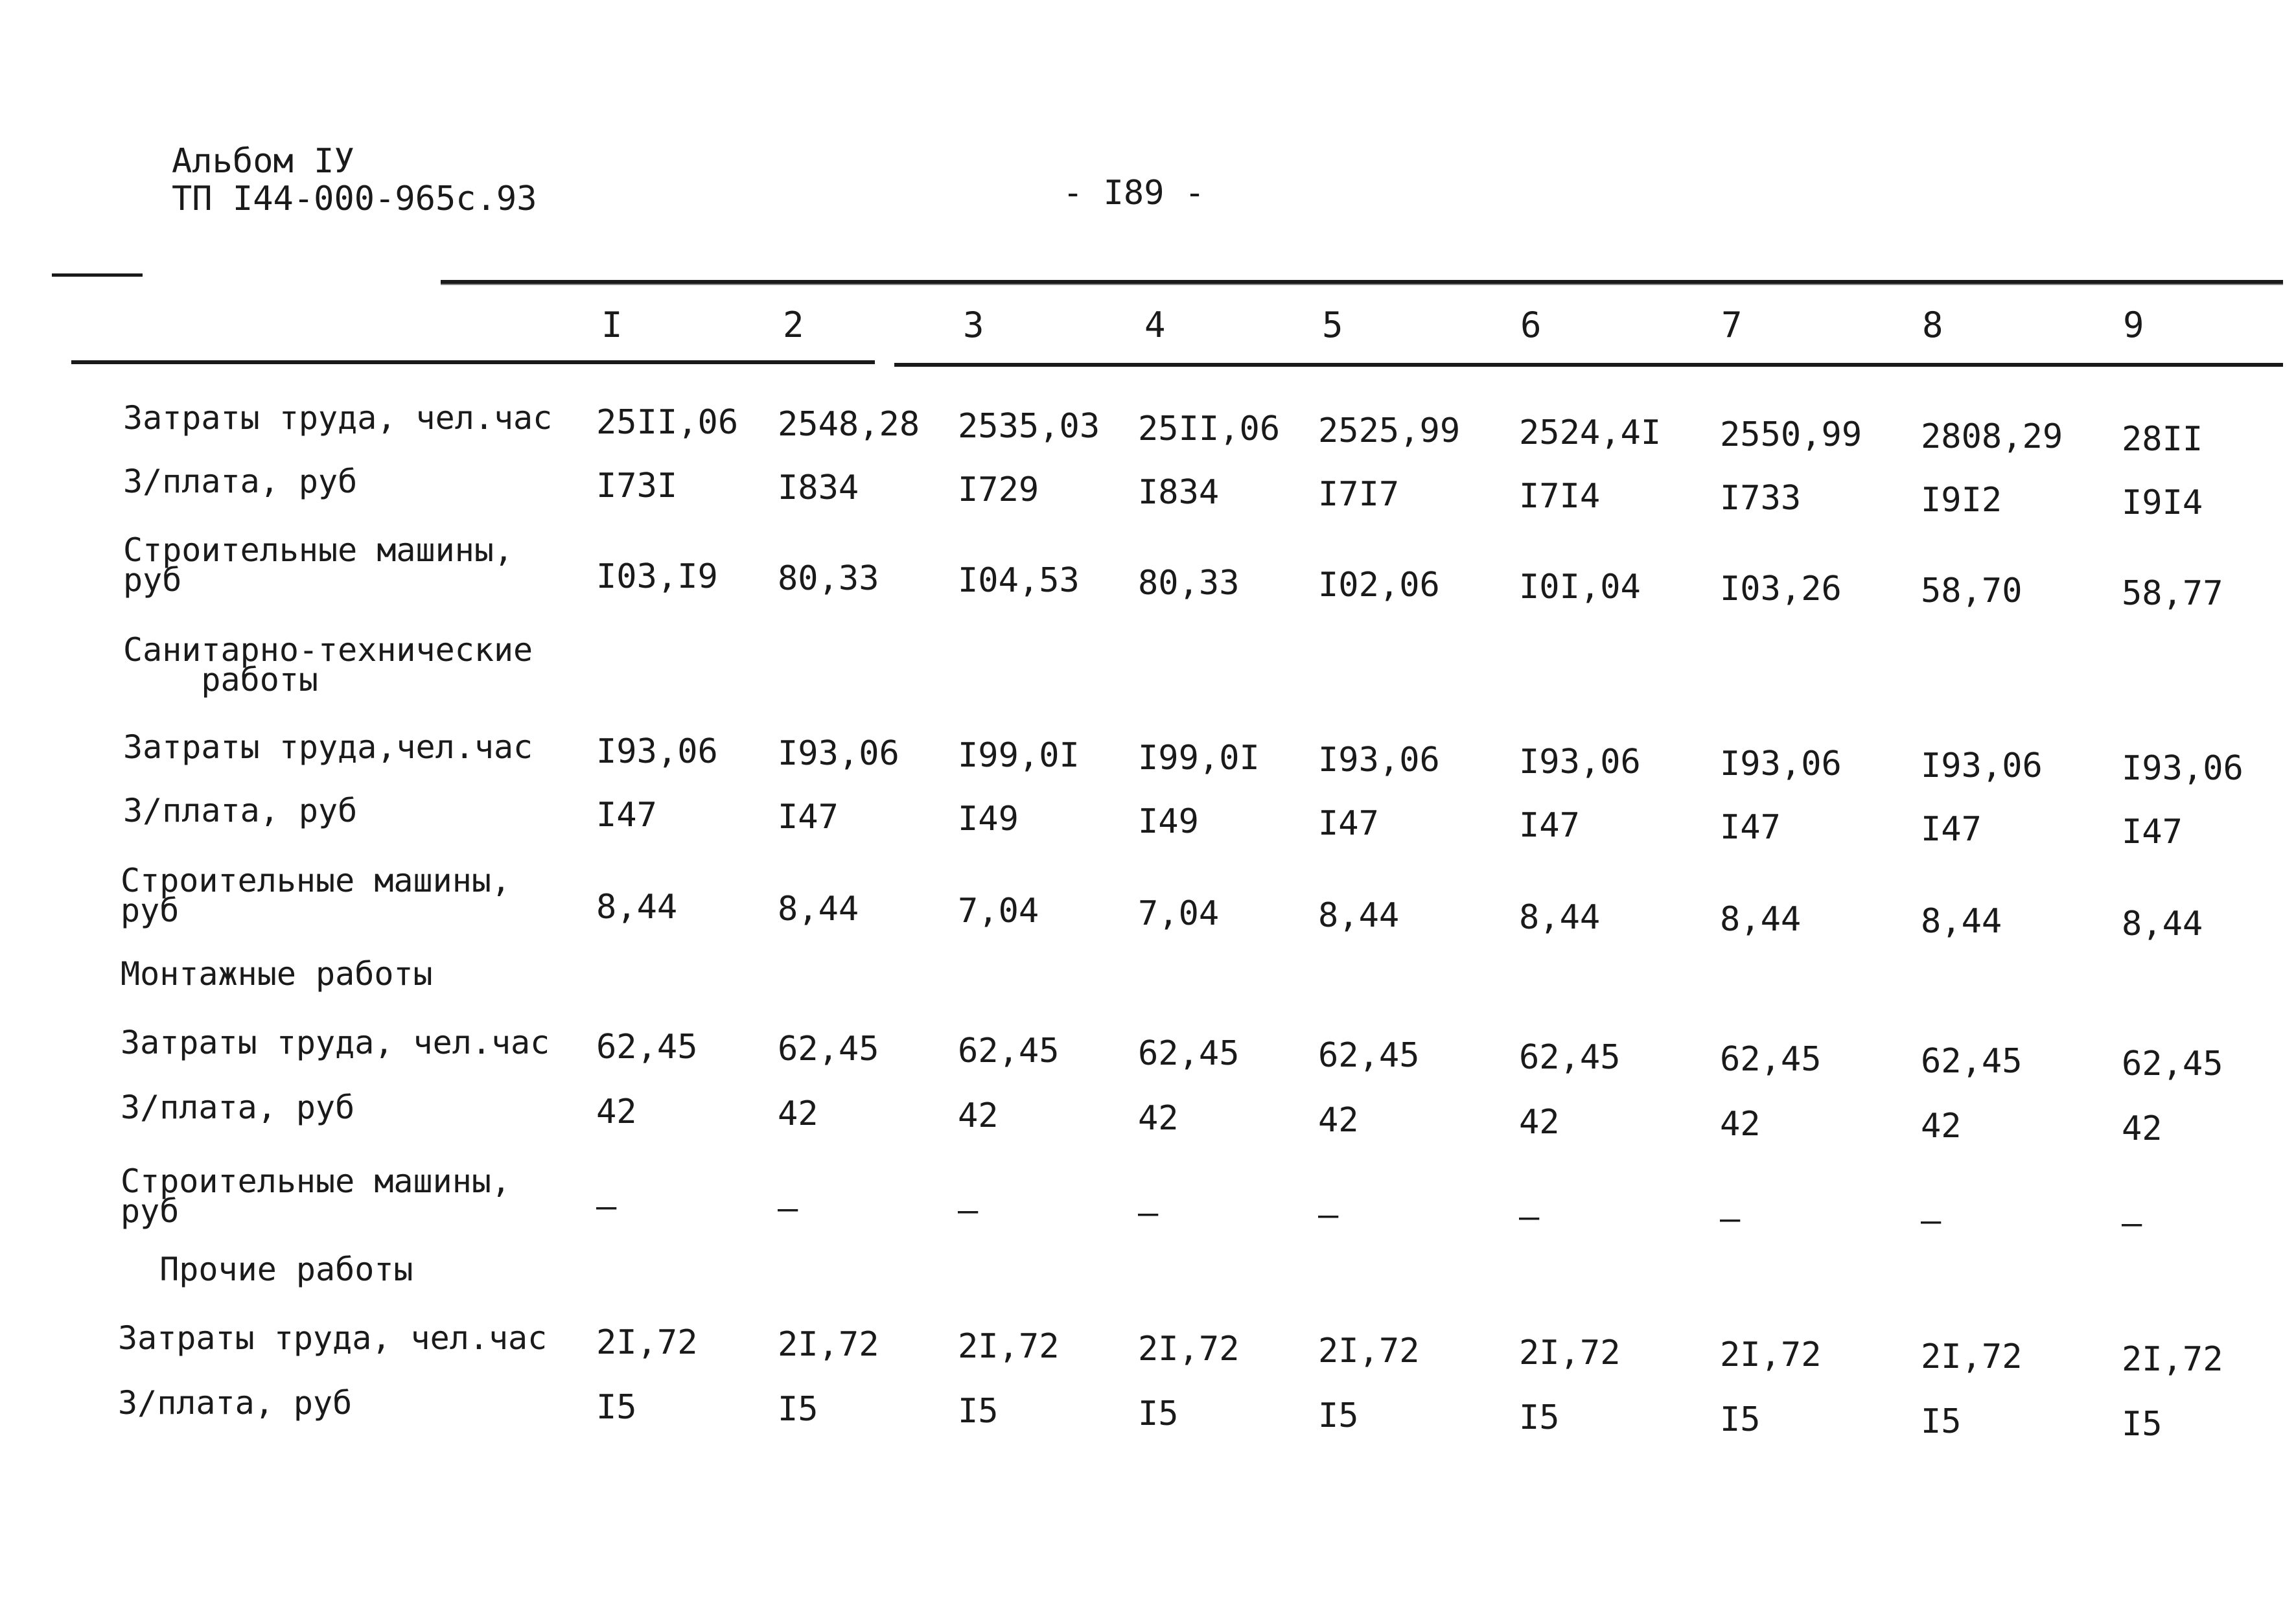 Image resolution: width=2296 pixels, height=1607 pixels. I want to click on column-number: 3, so click(973, 325).